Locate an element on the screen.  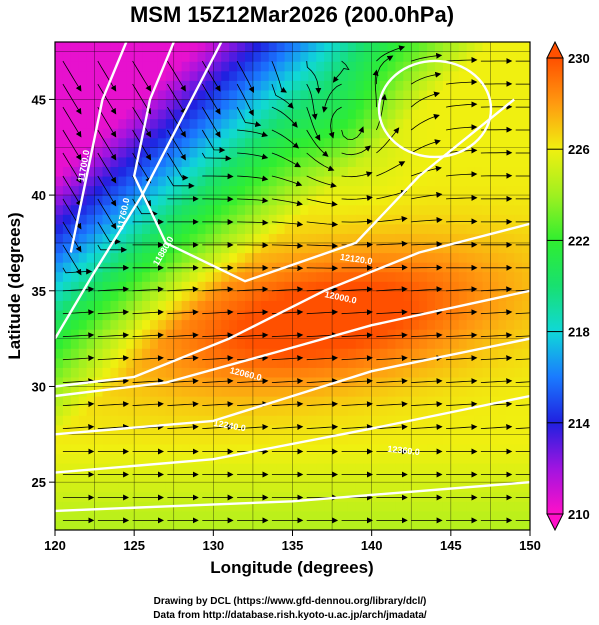
chart-title: MSM 15Z12Mar2026 (200.0hPa) is located at coordinates (292, 14).